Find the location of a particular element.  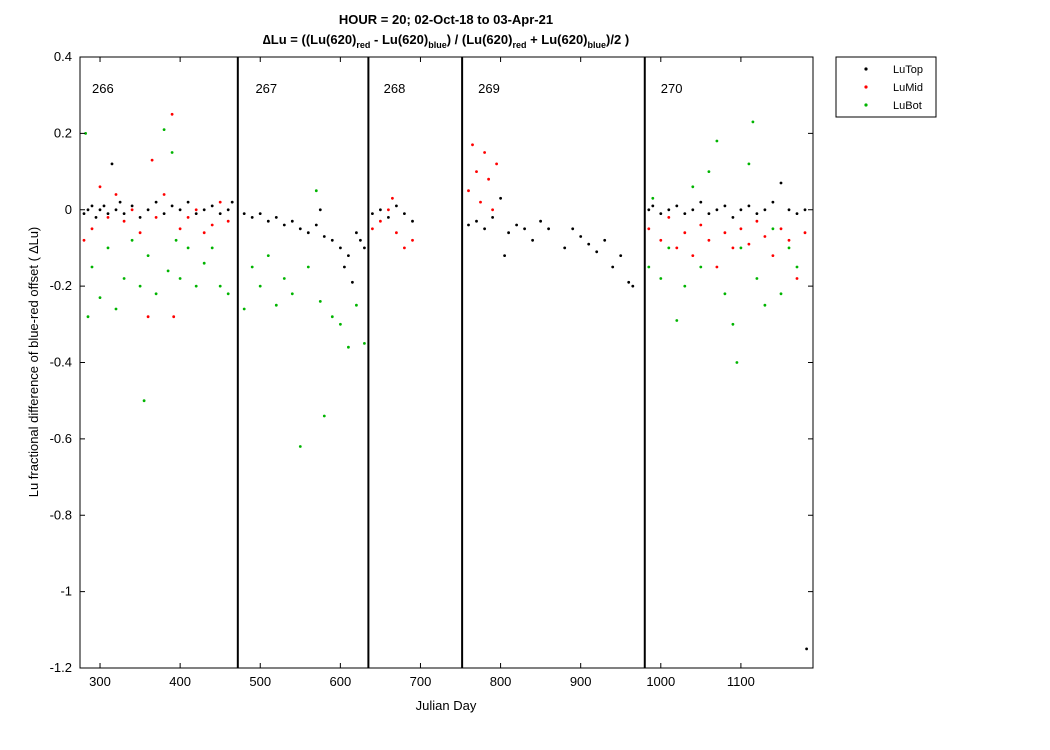

x-tick-label: 400 is located at coordinates (180, 681).